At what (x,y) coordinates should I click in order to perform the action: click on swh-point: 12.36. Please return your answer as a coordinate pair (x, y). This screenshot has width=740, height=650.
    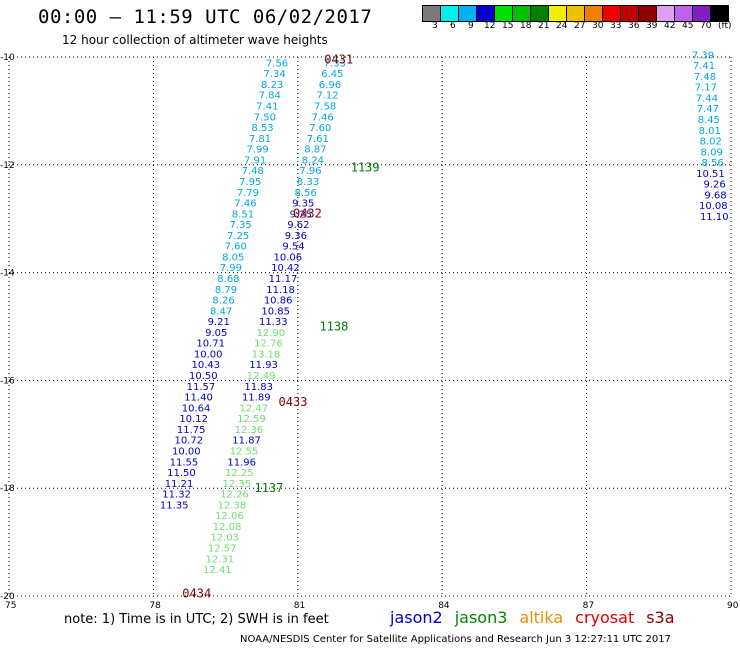
    Looking at the image, I should click on (249, 430).